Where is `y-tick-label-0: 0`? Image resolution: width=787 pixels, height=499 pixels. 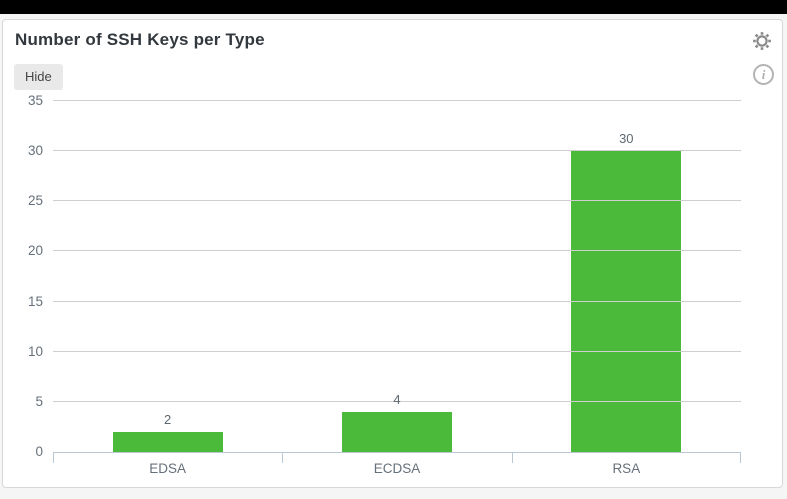
y-tick-label-0: 0 is located at coordinates (39, 451).